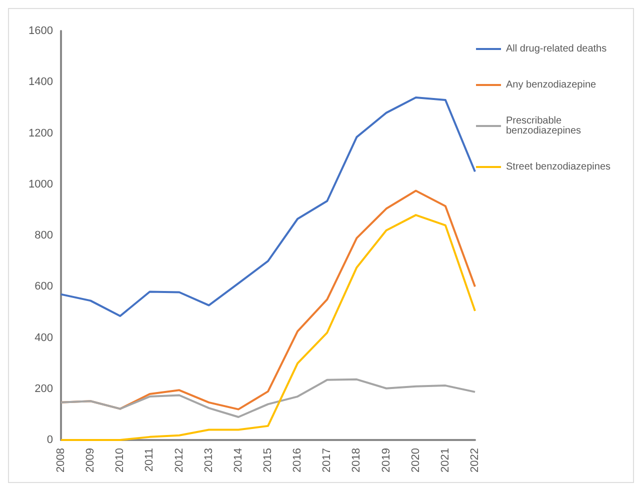 This screenshot has width=644, height=493. What do you see at coordinates (40, 133) in the screenshot?
I see `y-tick-label: 1200` at bounding box center [40, 133].